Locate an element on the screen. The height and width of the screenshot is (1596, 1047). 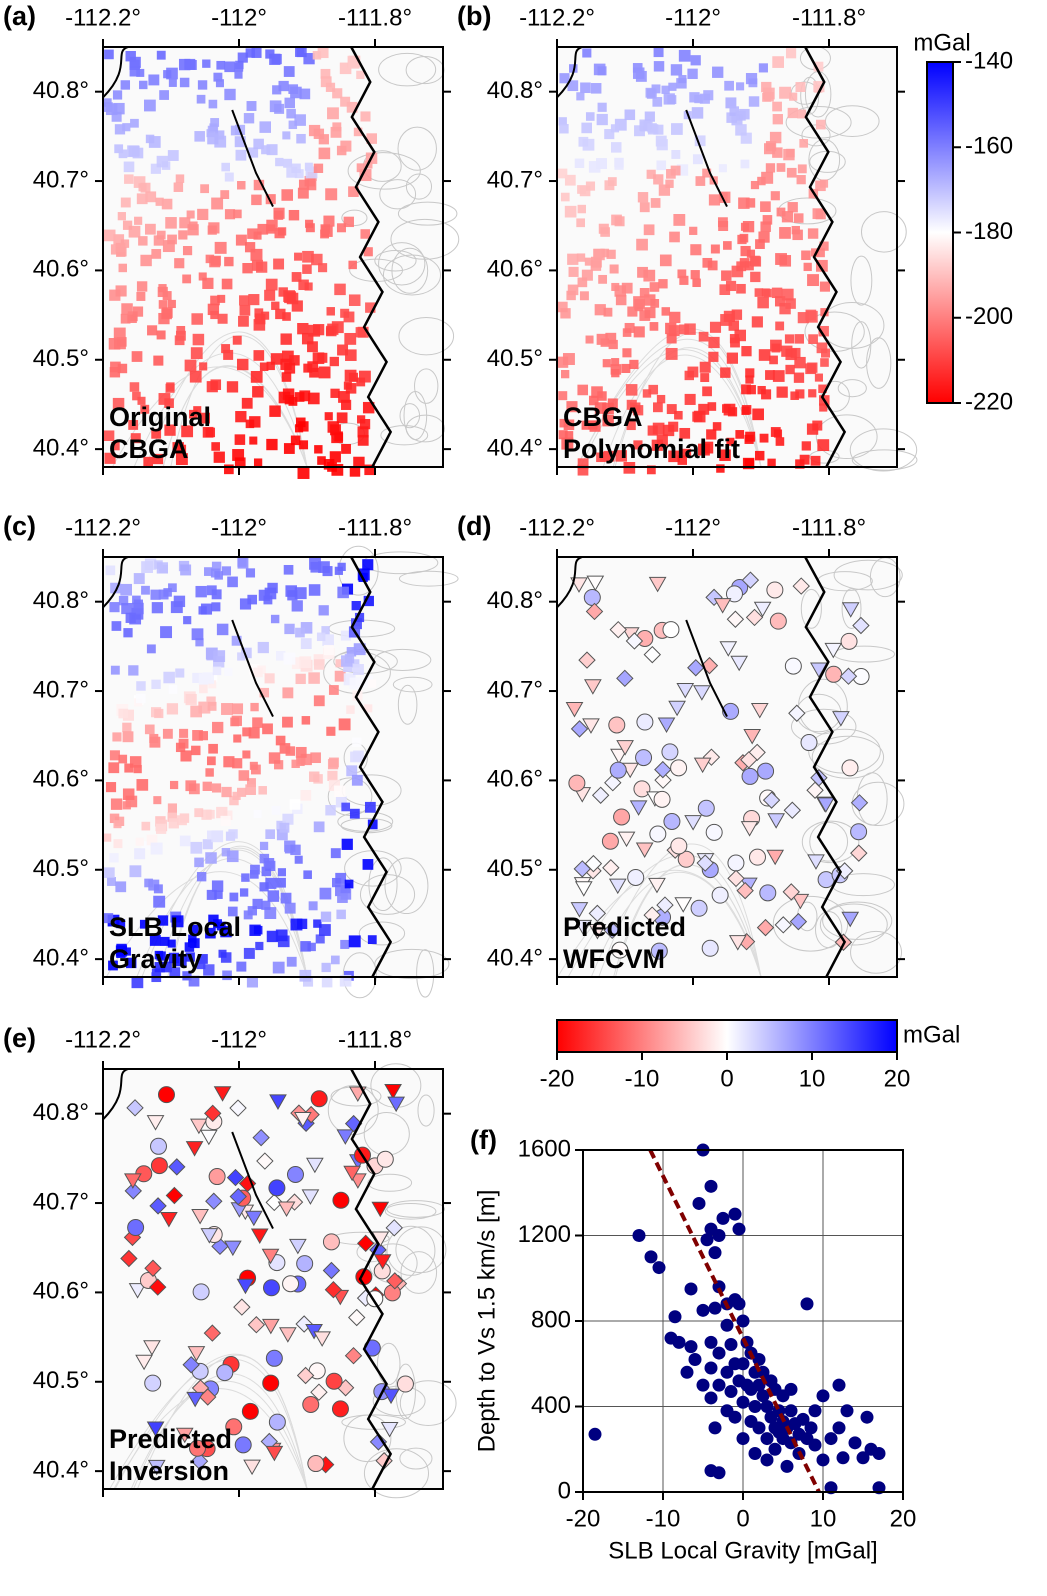
y-tick-label: 800 is located at coordinates (551, 1319).